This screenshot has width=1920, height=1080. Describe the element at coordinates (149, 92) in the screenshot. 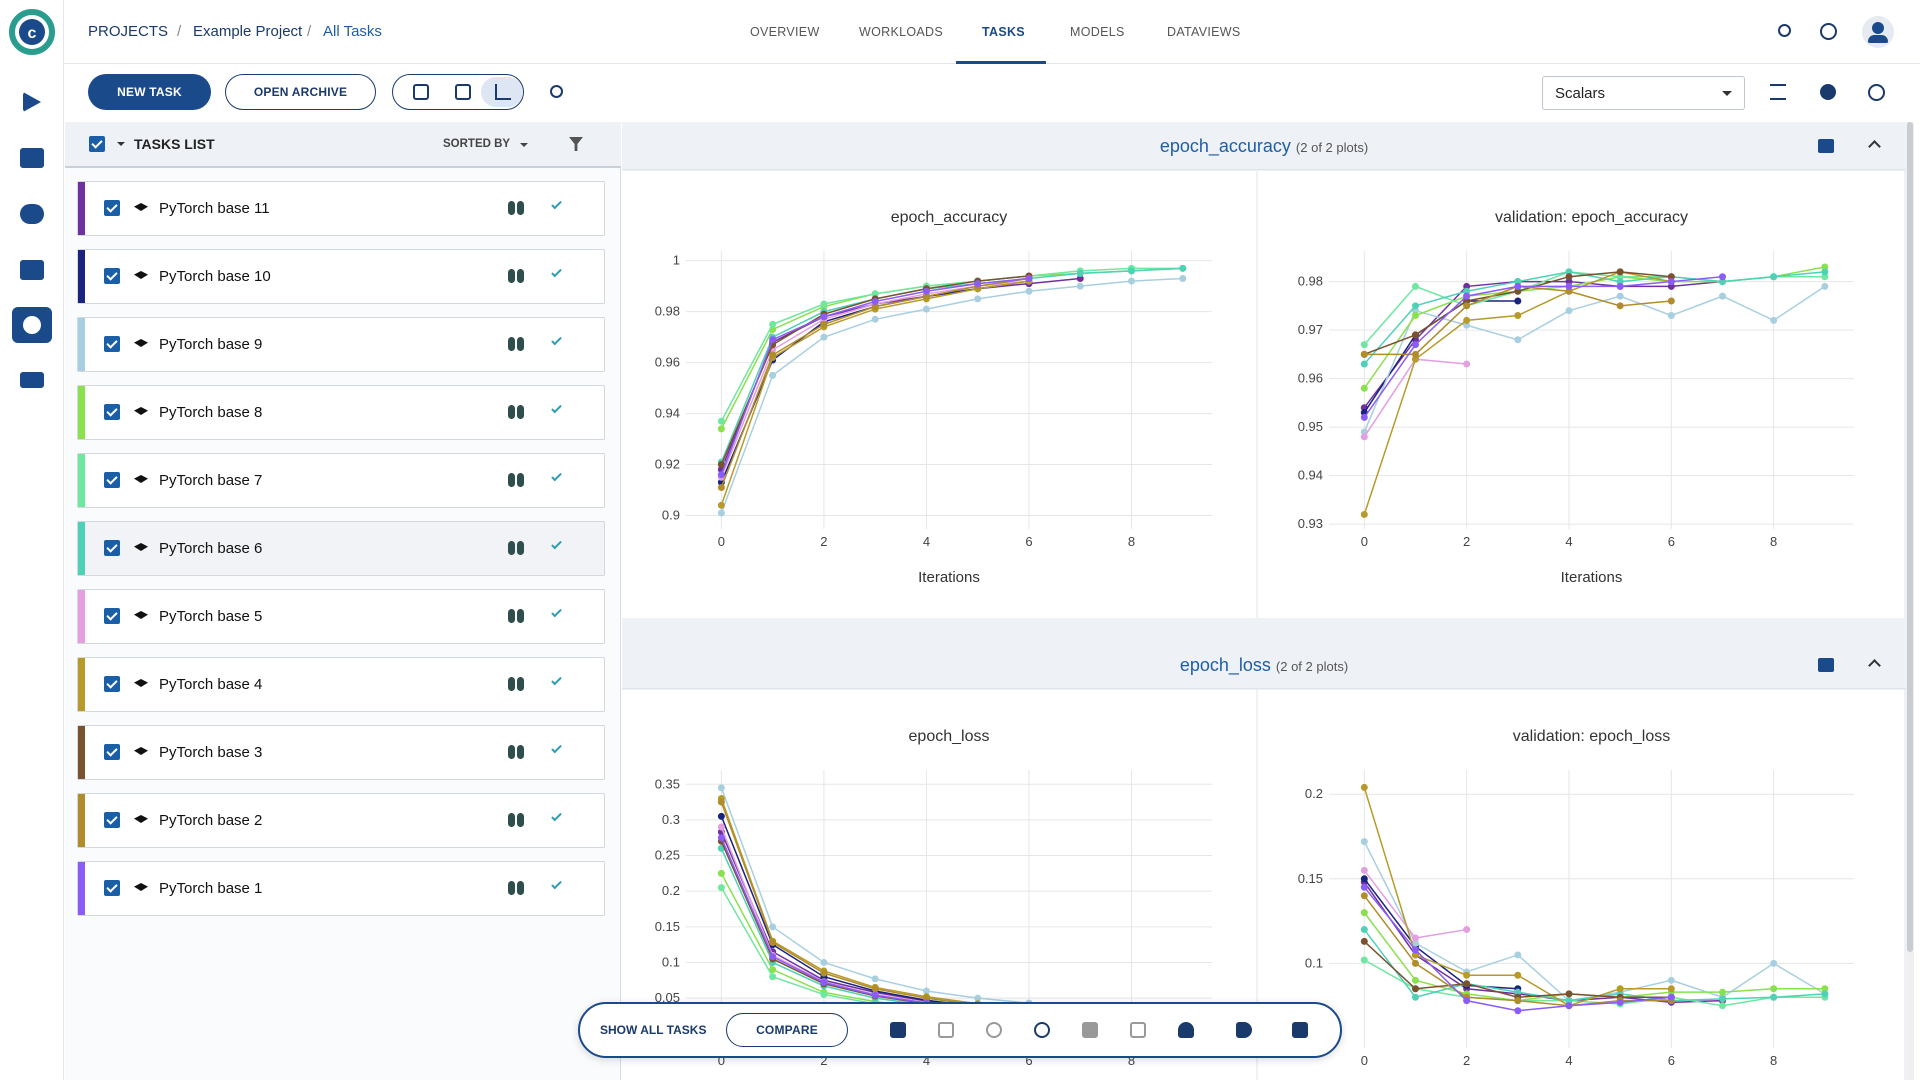

I see `new-task-button: NEW TASK` at that location.